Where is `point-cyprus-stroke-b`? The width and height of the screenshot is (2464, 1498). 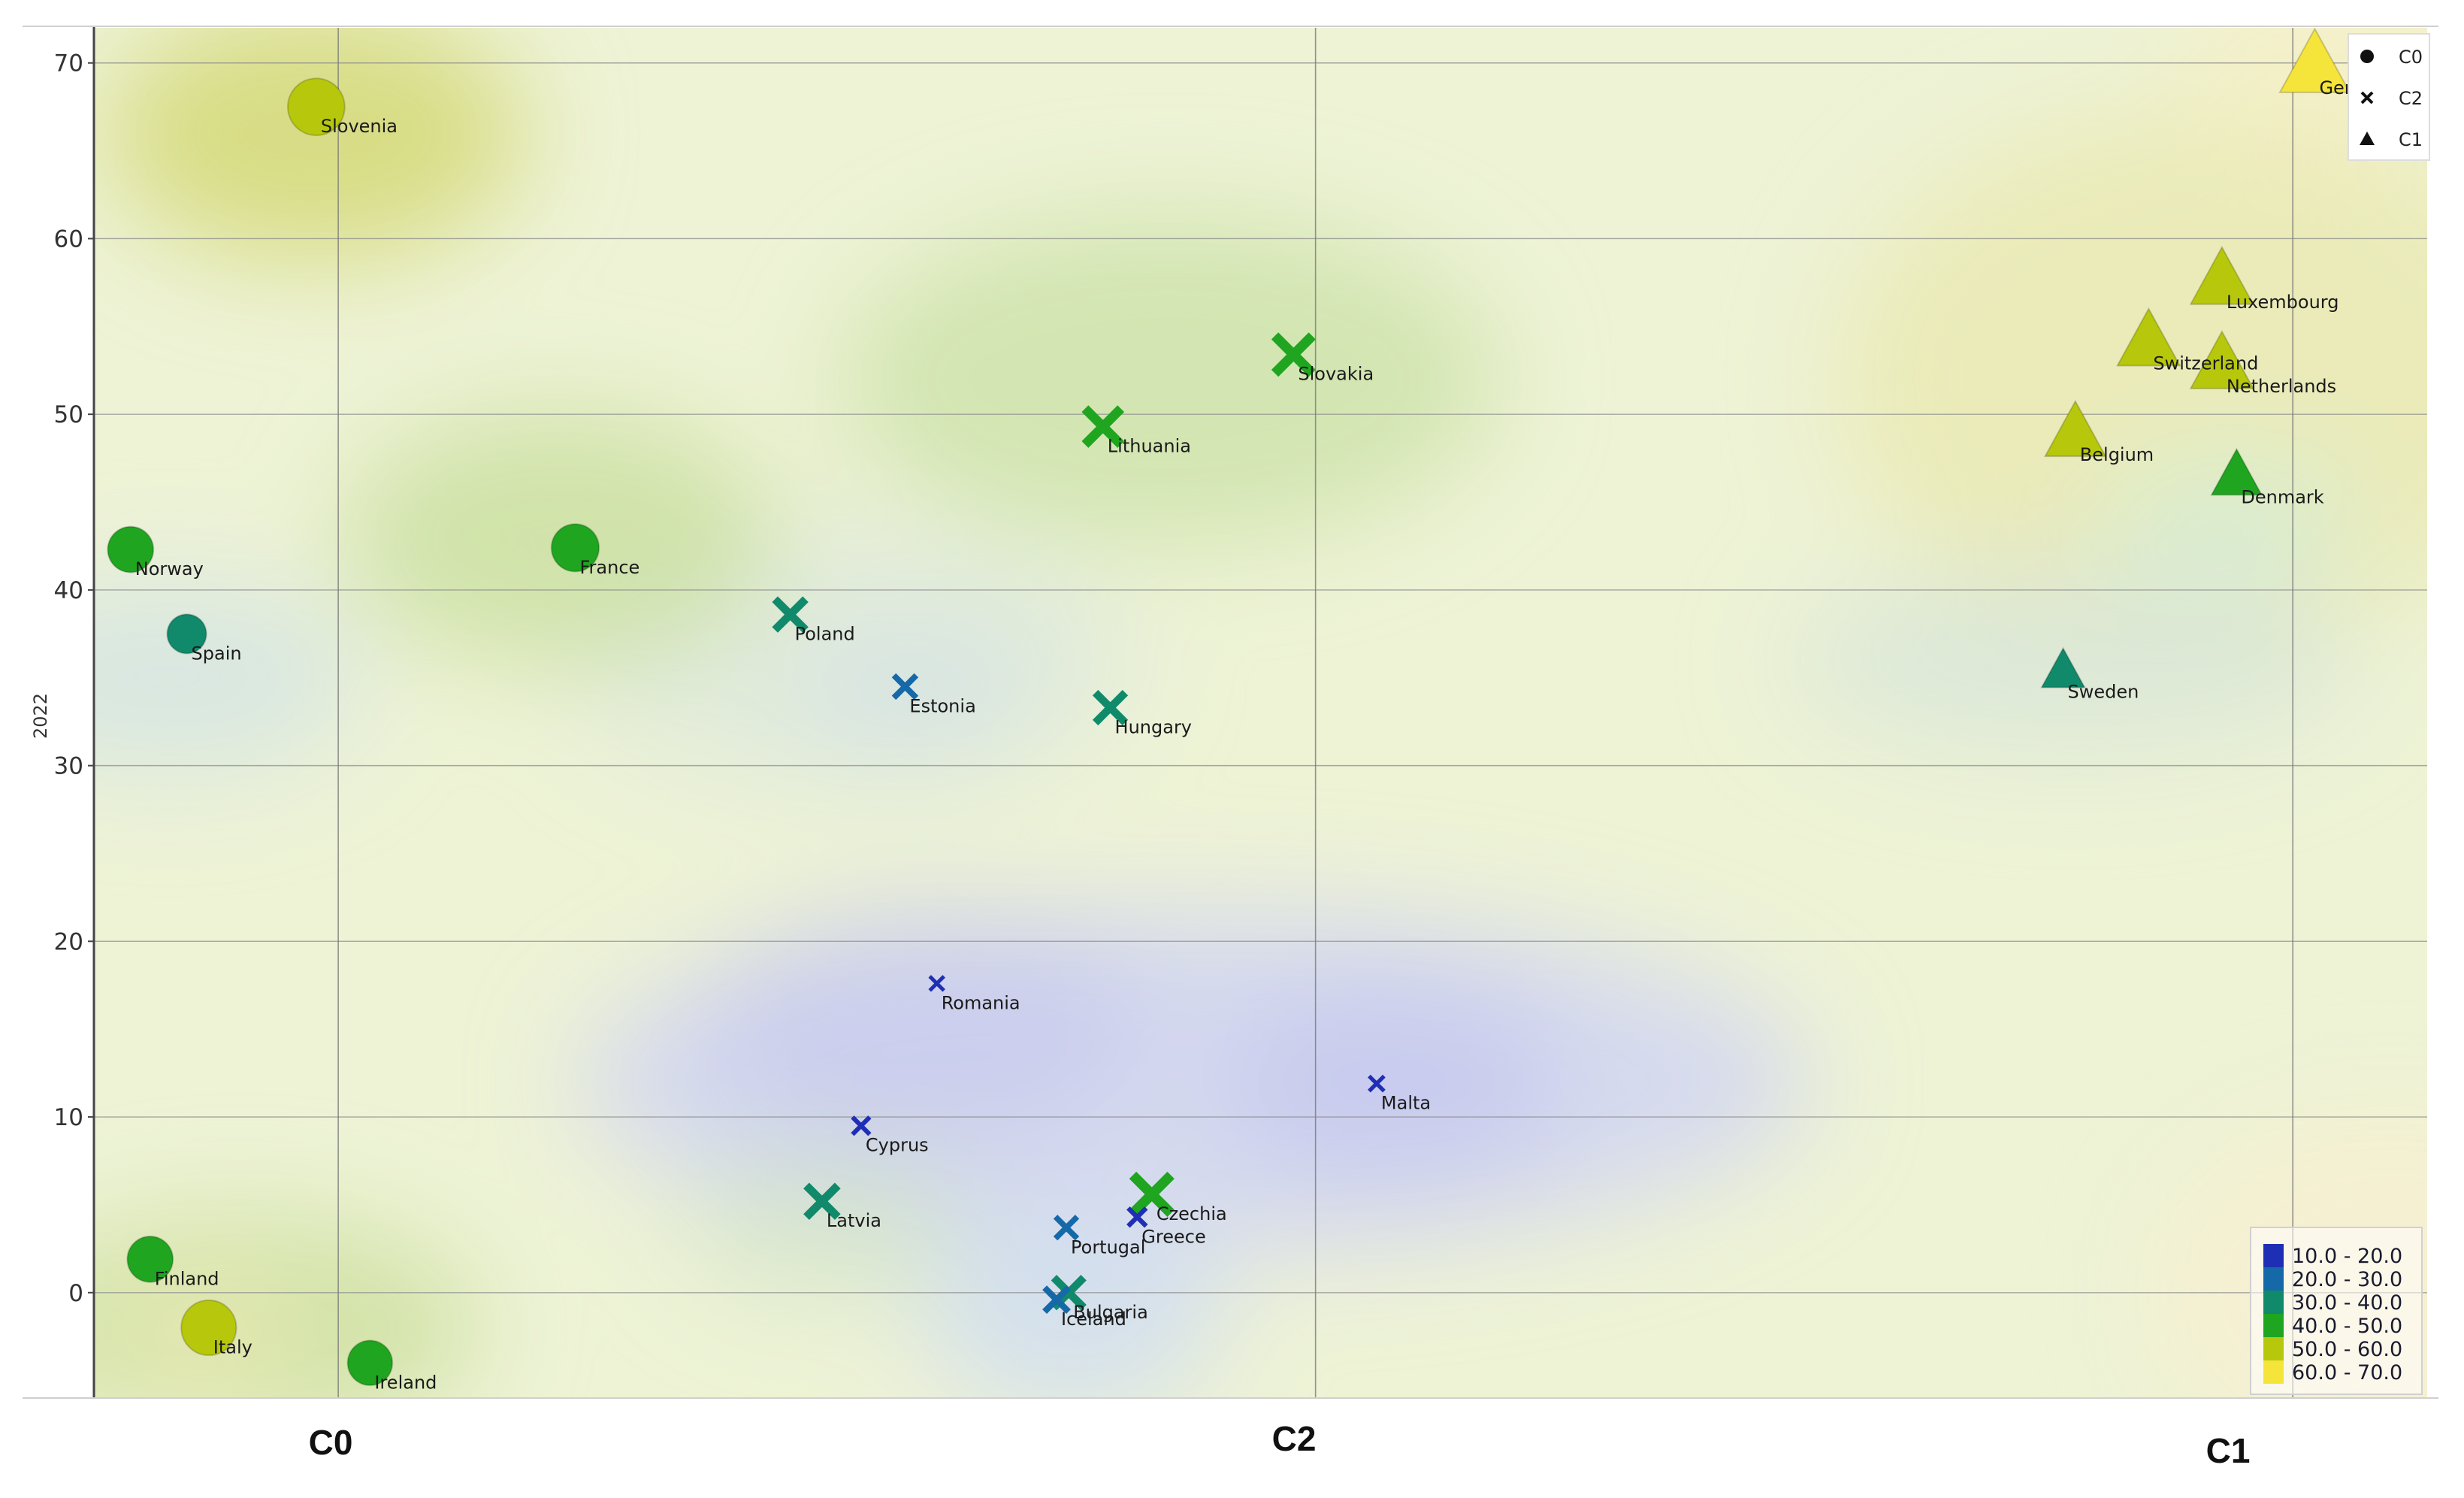
point-cyprus-stroke-b is located at coordinates (861, 1125).